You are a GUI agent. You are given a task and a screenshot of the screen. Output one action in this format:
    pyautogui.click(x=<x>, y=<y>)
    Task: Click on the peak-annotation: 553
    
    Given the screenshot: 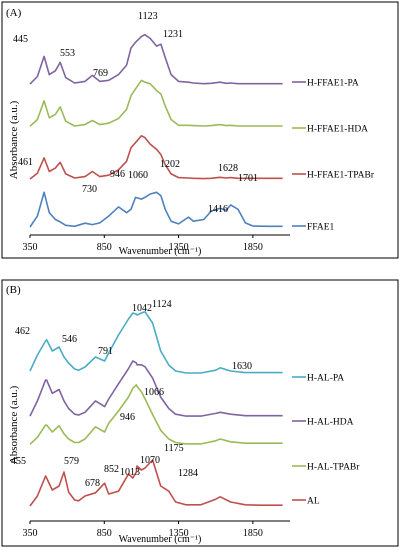 What is the action you would take?
    pyautogui.click(x=67, y=53)
    